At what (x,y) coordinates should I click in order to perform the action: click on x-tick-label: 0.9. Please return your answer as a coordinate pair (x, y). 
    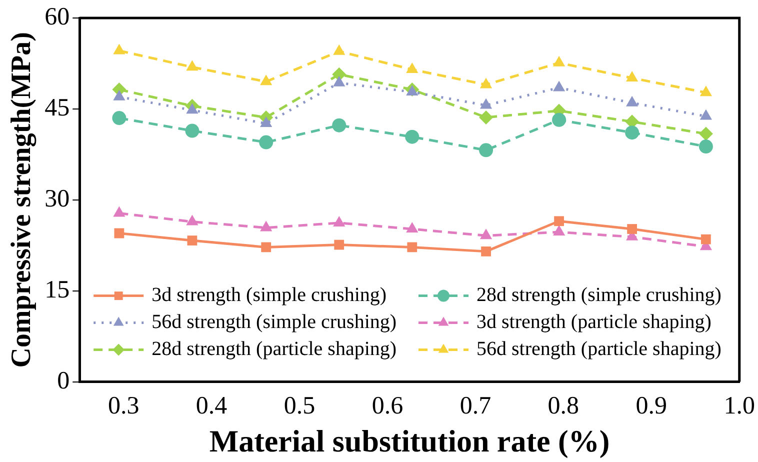
    Looking at the image, I should click on (652, 406).